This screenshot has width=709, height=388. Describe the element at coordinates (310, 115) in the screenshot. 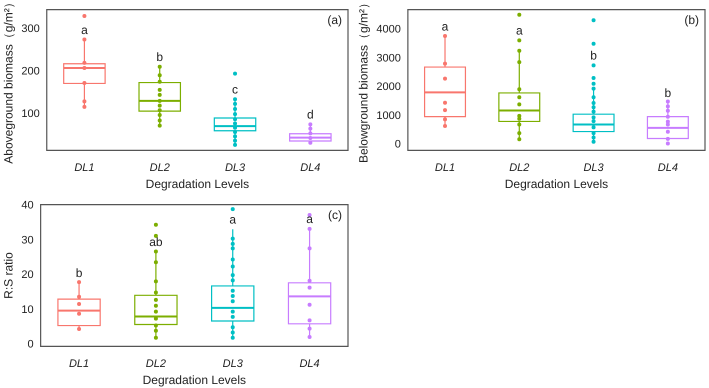

I see `annotation: d` at that location.